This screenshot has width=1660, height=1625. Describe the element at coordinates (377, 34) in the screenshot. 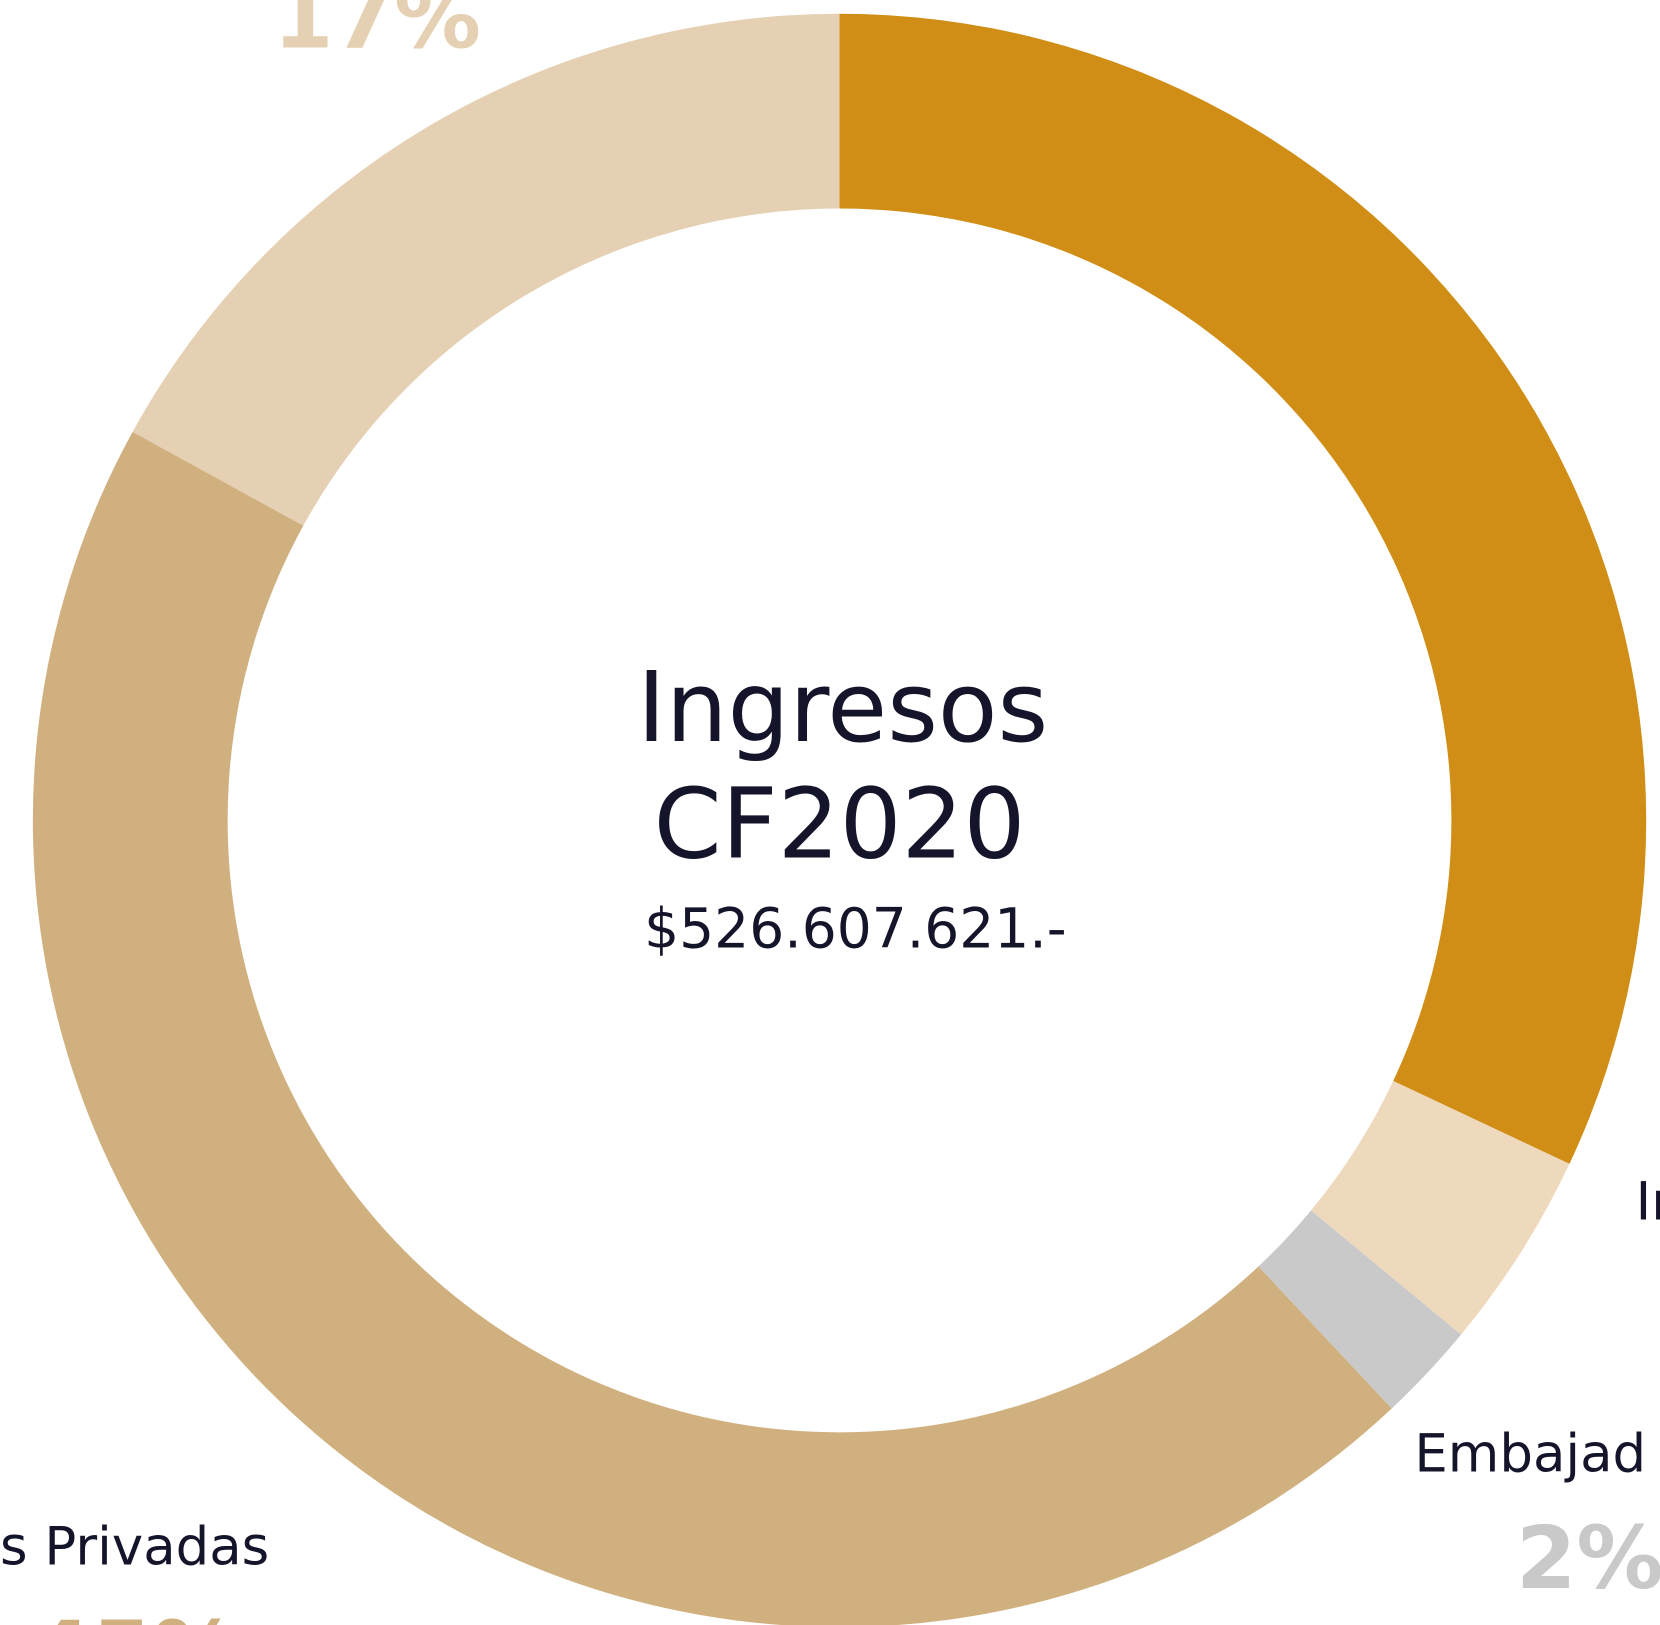

I see `value-label: 17%` at that location.